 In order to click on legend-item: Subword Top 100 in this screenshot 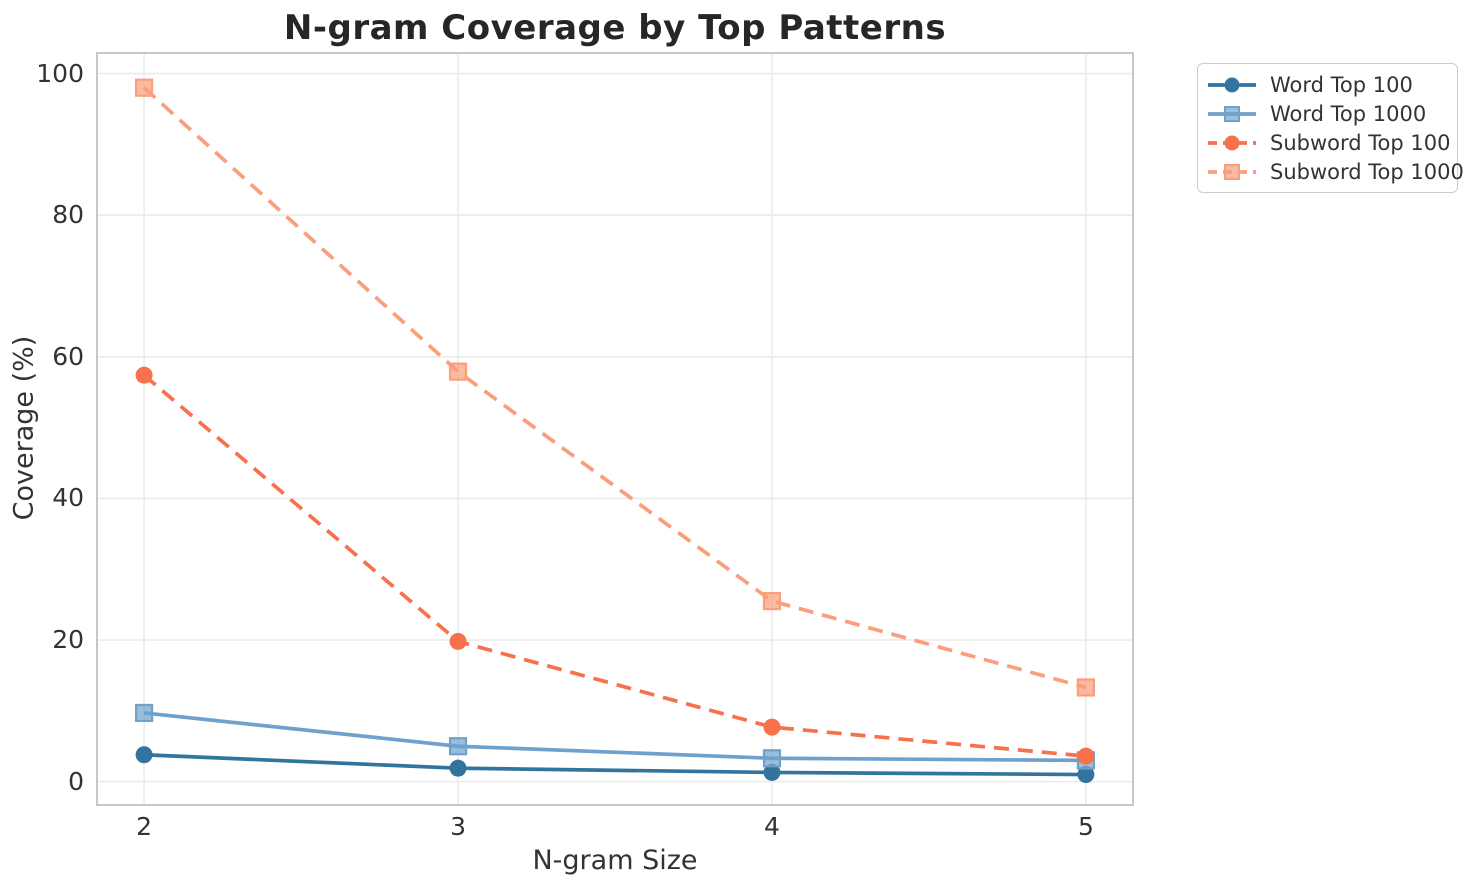, I will do `click(1332, 142)`.